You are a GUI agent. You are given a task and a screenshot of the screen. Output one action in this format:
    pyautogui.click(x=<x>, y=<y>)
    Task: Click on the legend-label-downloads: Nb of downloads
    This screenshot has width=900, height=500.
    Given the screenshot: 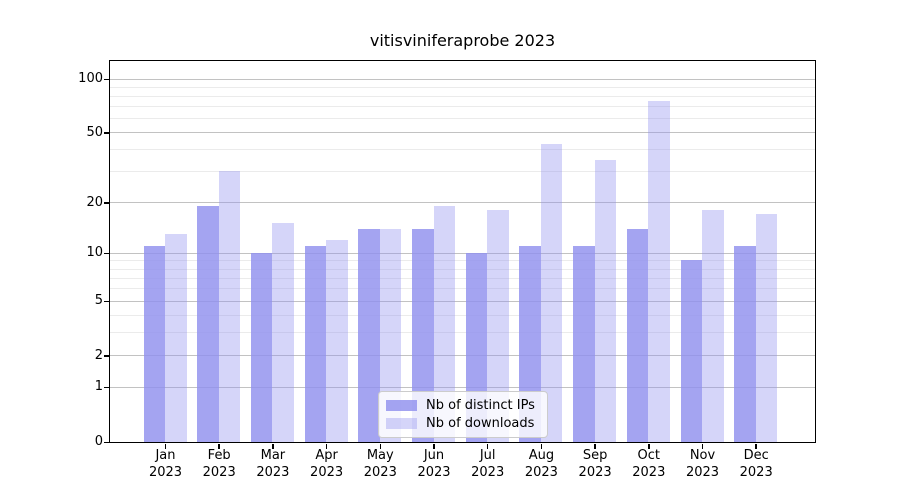 What is the action you would take?
    pyautogui.click(x=480, y=423)
    